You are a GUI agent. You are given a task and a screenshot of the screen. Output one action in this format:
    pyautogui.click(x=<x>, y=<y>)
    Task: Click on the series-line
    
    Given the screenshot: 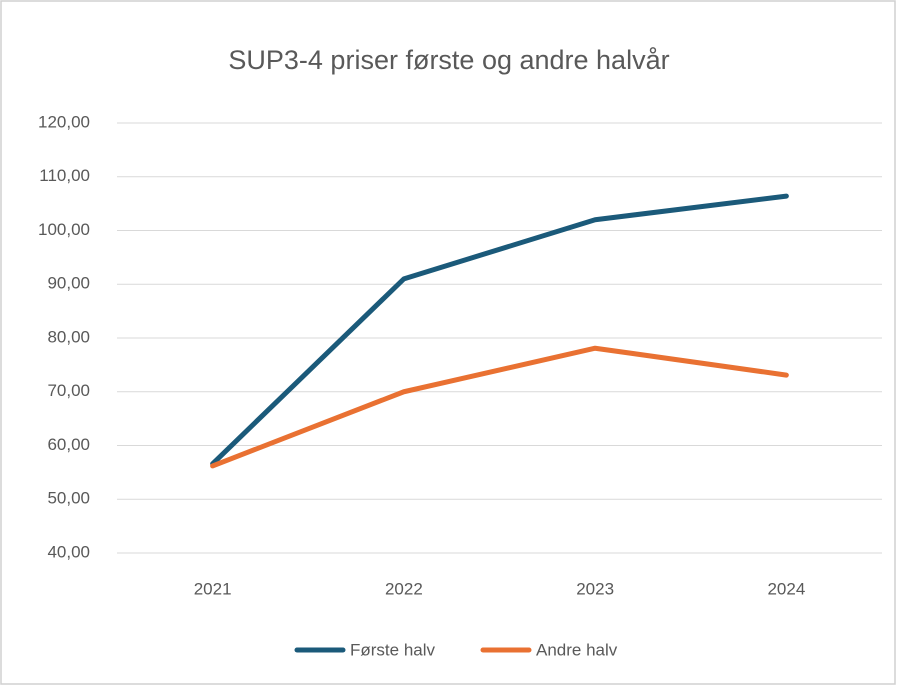 What is the action you would take?
    pyautogui.click(x=499, y=407)
    